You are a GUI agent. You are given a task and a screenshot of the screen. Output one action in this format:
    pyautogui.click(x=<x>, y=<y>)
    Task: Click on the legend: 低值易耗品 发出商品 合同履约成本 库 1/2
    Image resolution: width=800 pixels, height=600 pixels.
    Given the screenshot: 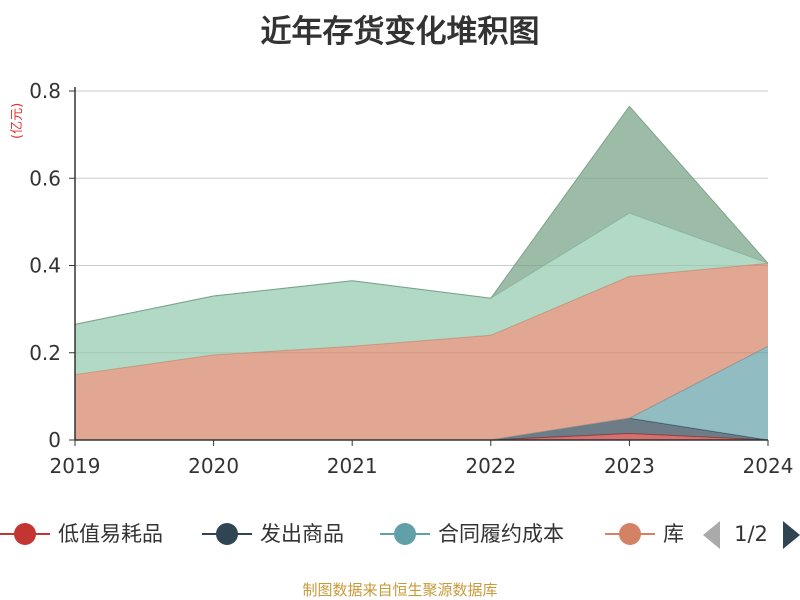 What is the action you would take?
    pyautogui.click(x=400, y=535)
    